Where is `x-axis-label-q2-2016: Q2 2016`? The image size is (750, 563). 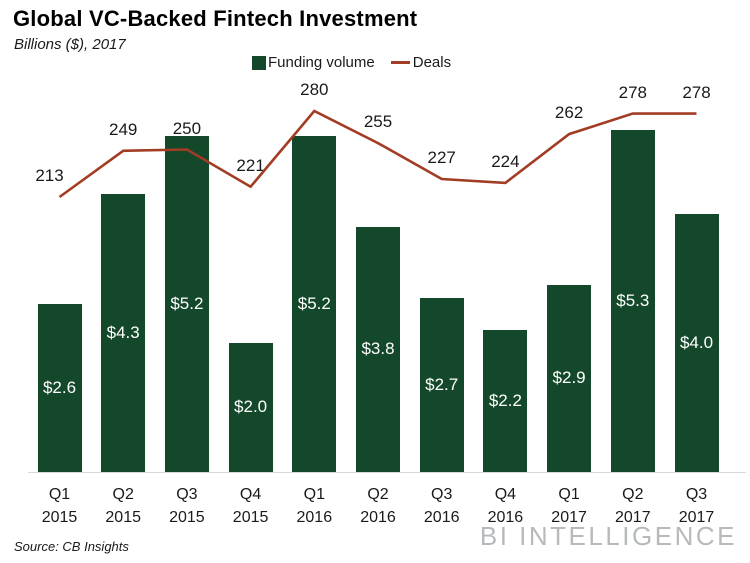
x-axis-label-q2-2016: Q2 2016 is located at coordinates (378, 506).